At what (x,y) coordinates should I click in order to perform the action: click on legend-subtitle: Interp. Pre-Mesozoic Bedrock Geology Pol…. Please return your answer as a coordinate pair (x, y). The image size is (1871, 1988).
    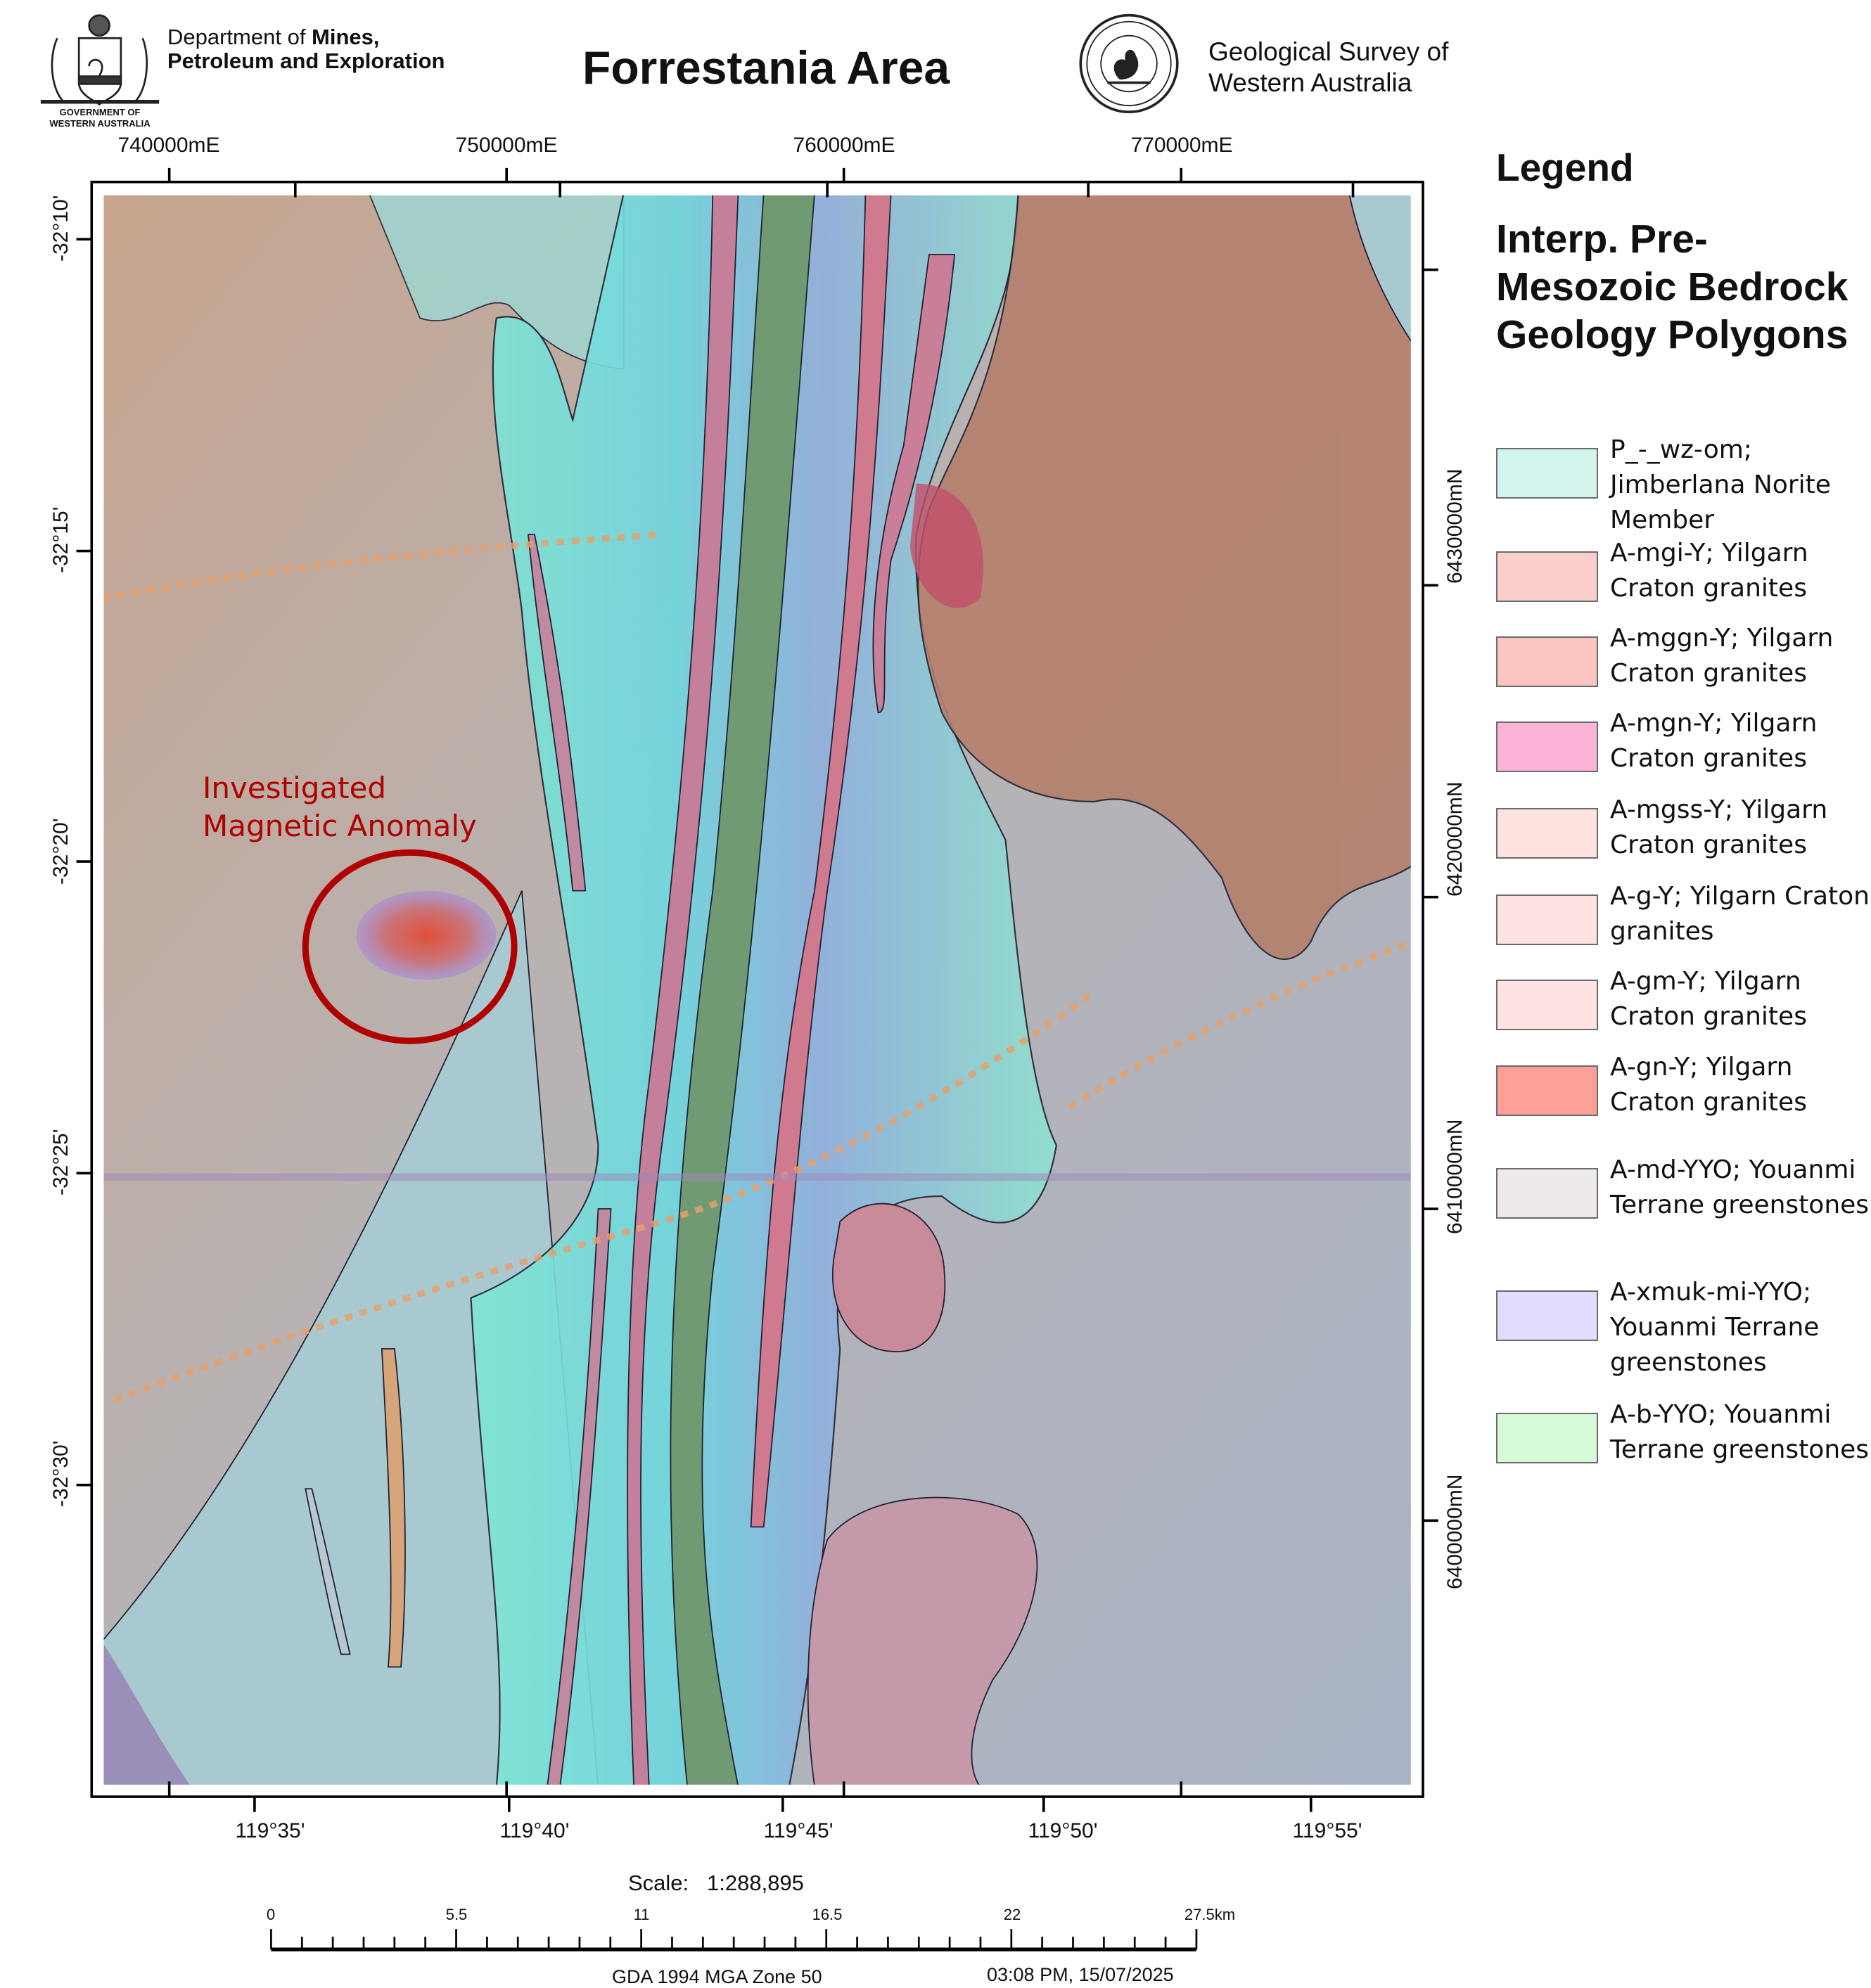
    Looking at the image, I should click on (1672, 287).